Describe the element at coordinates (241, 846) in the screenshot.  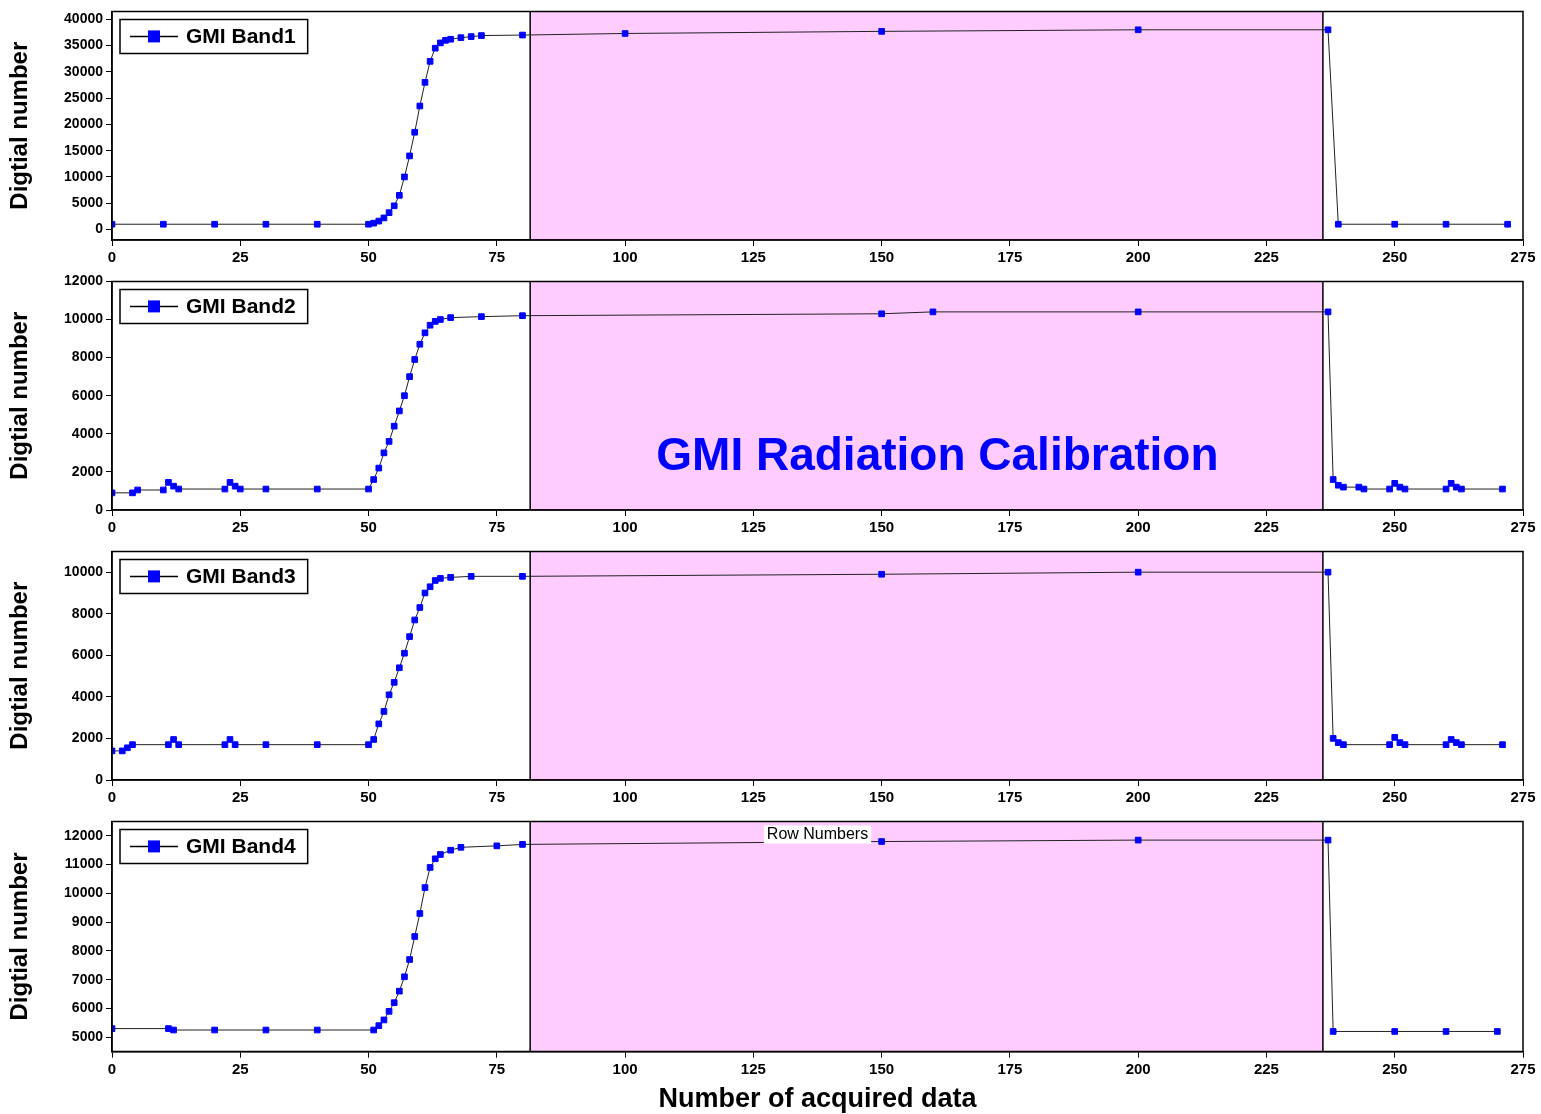
I see `legend-label: GMI Band4` at that location.